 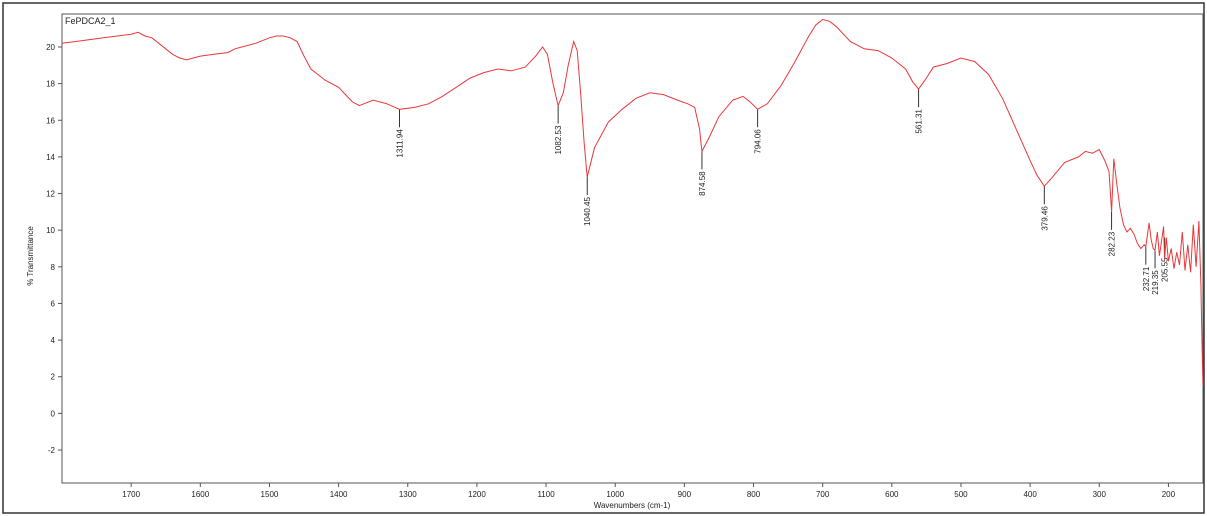 I want to click on y-tick-label: 4, so click(x=53, y=340).